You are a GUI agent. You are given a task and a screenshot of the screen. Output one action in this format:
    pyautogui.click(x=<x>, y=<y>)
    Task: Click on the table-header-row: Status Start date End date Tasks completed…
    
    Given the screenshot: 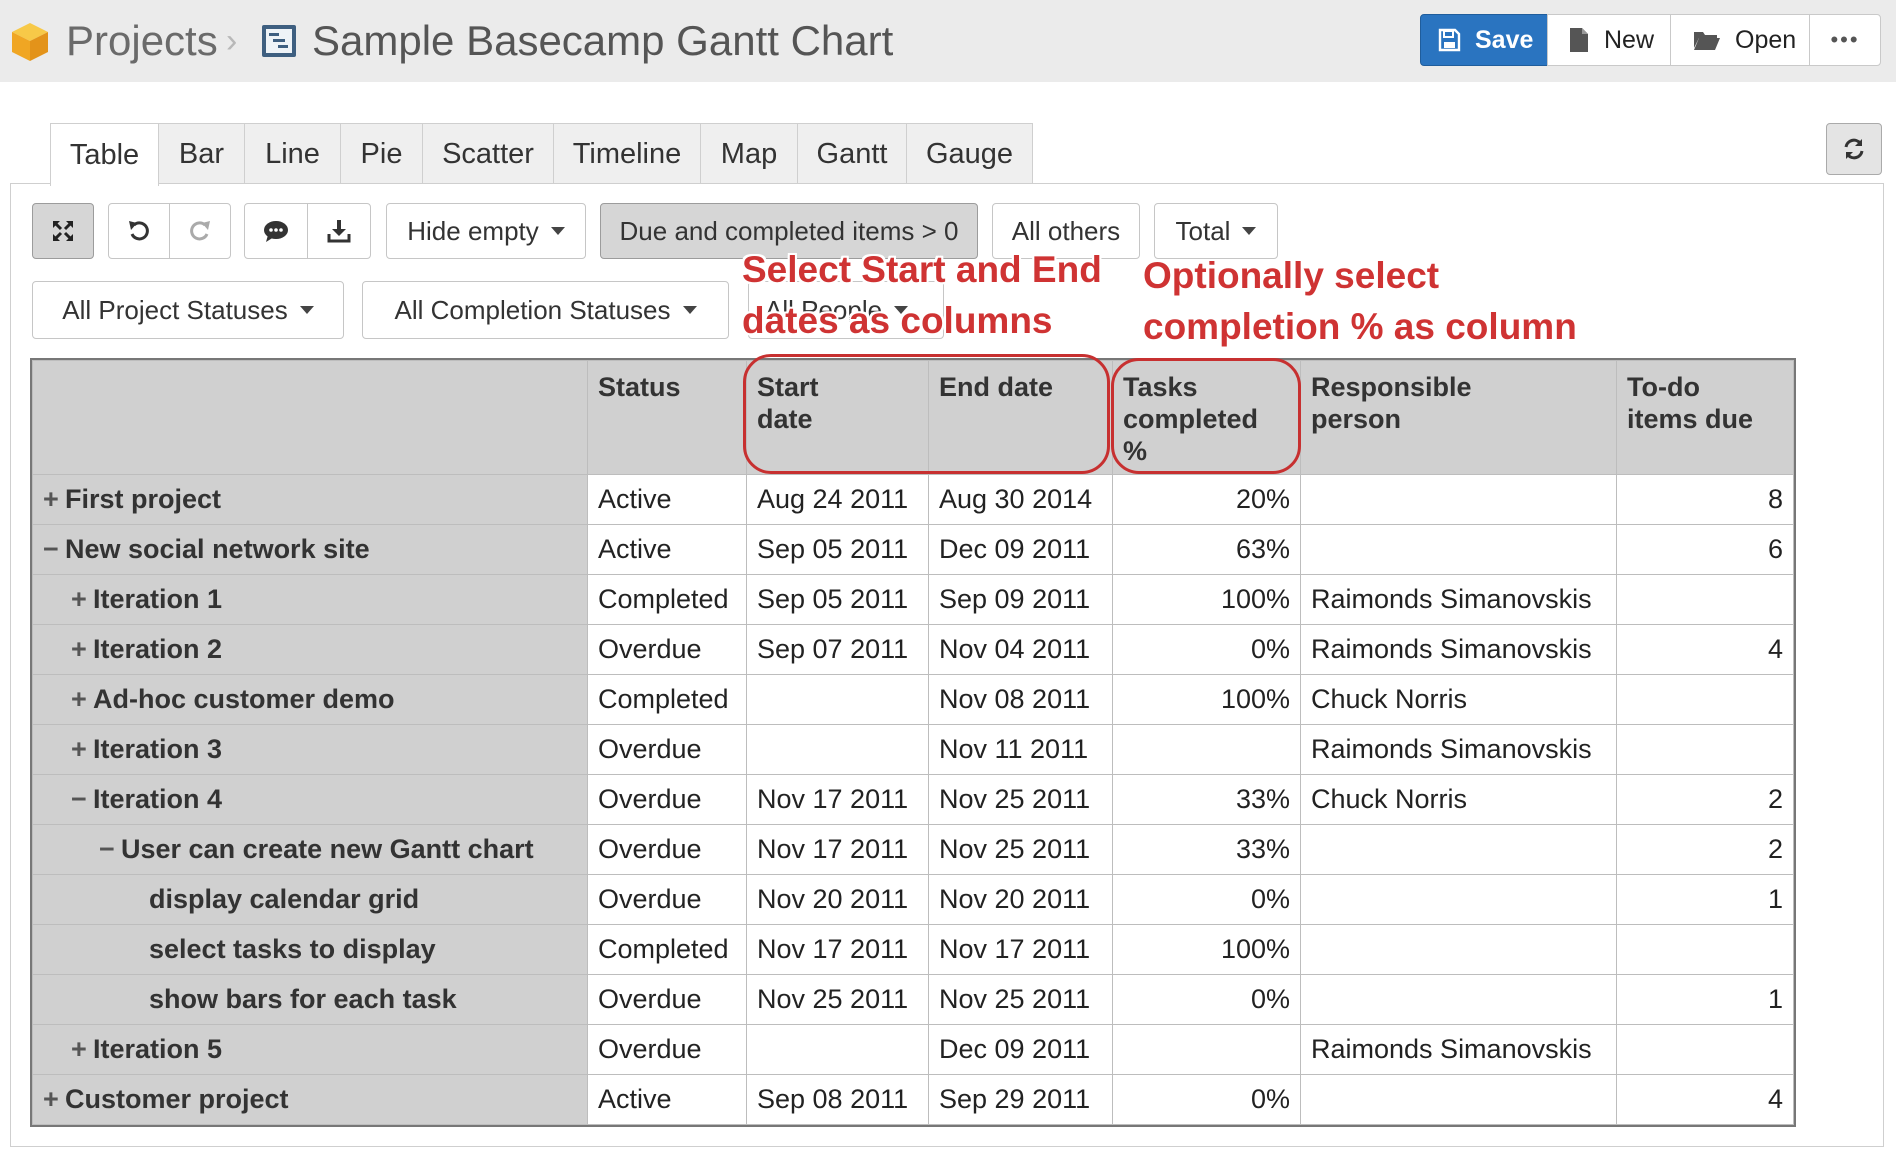 What is the action you would take?
    pyautogui.click(x=913, y=417)
    